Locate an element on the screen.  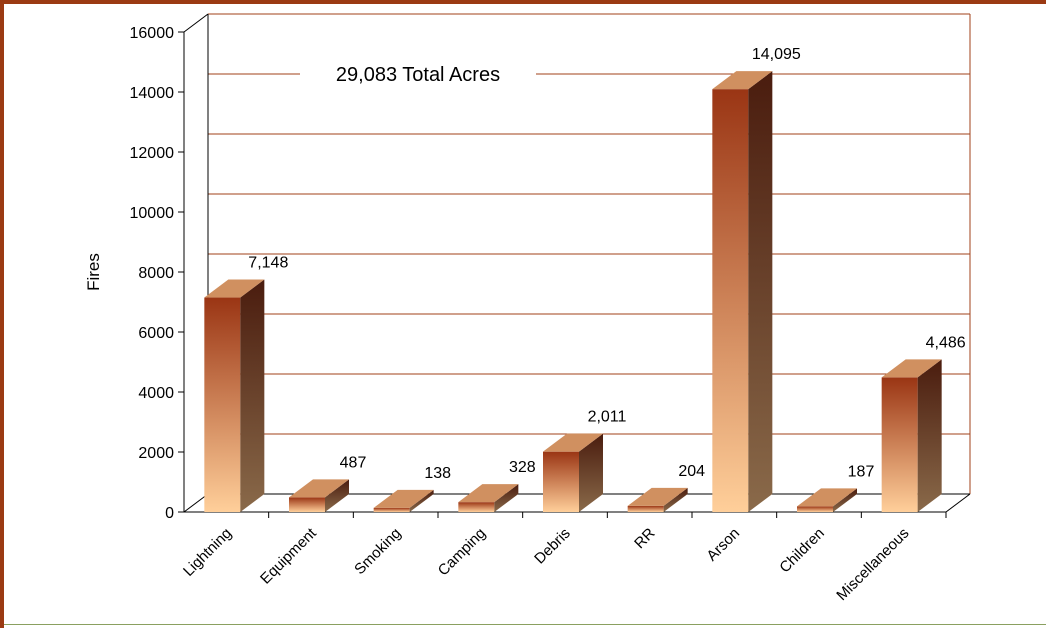
bar: 138 is located at coordinates (412, 488).